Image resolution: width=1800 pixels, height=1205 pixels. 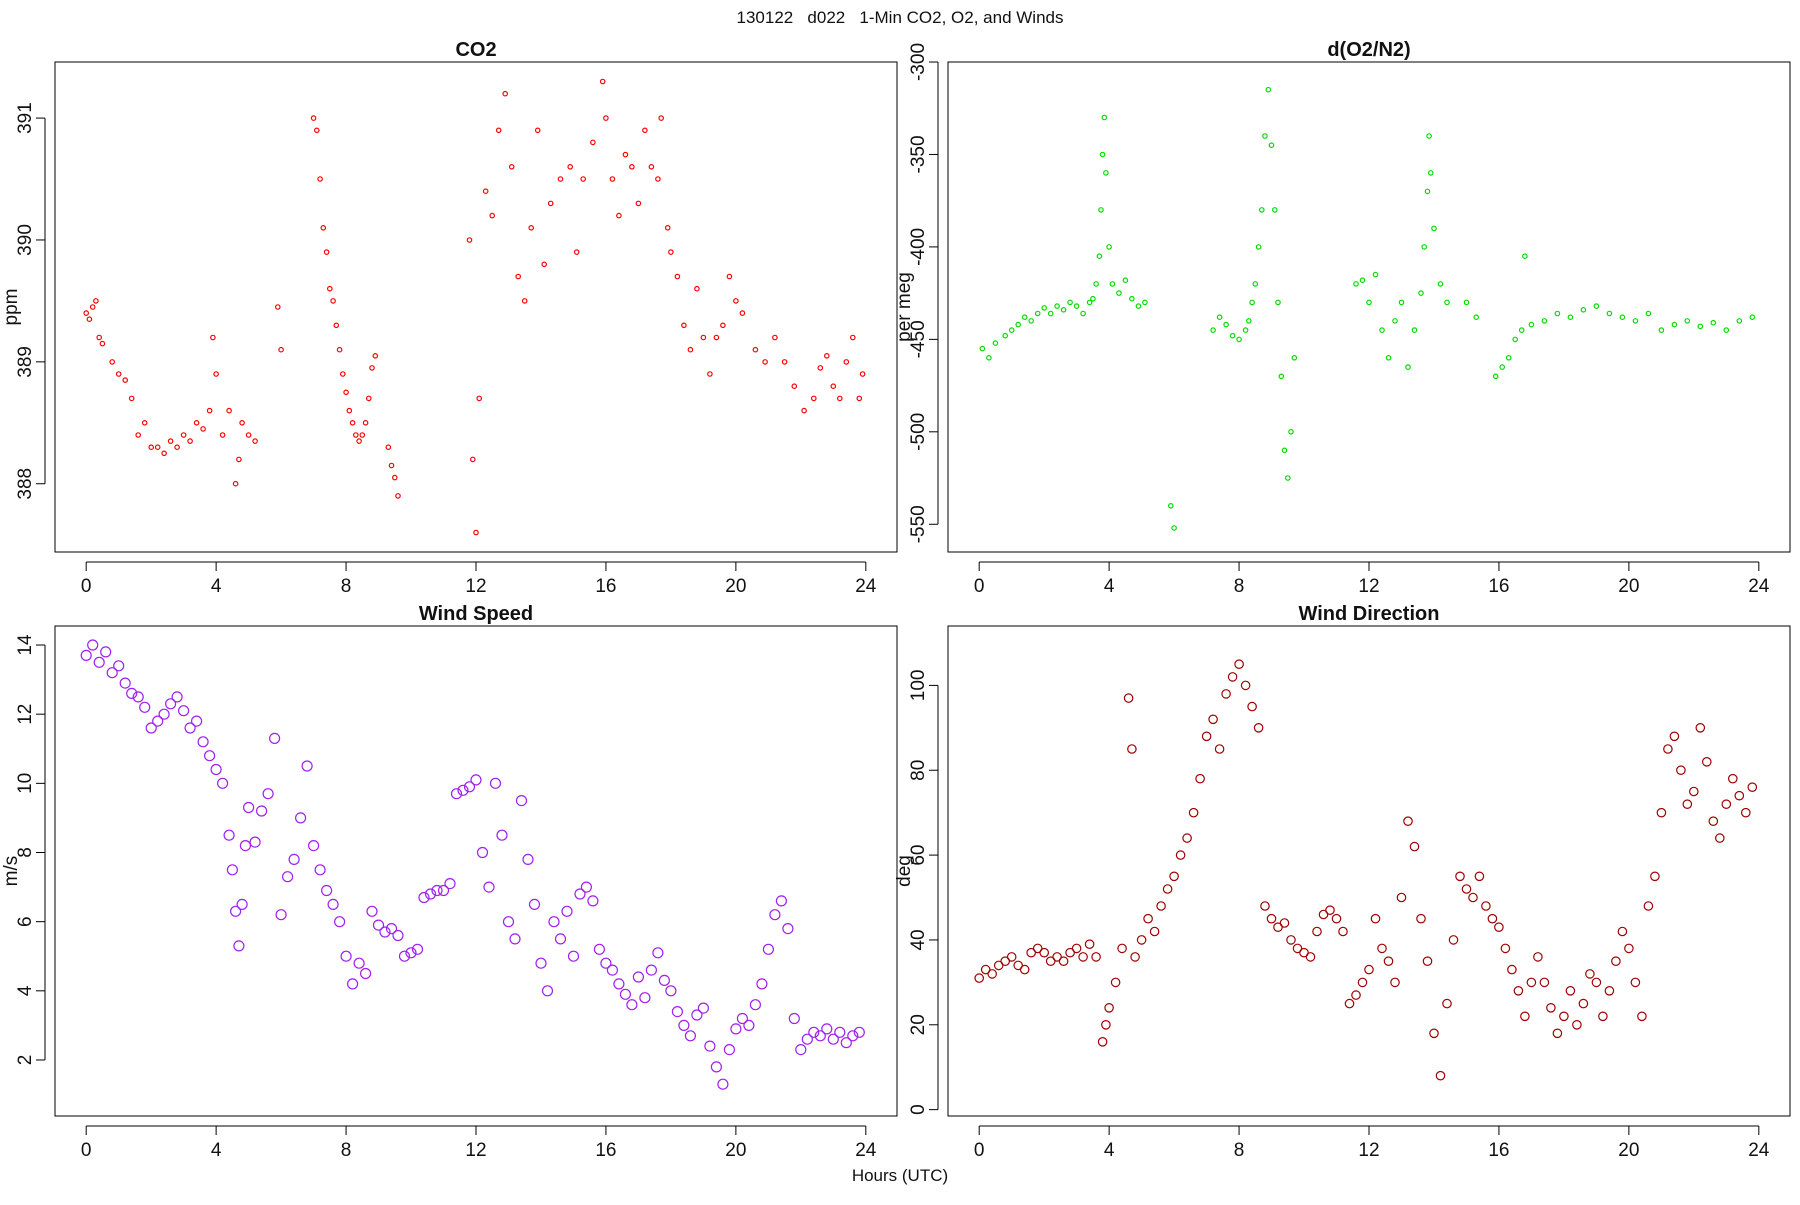 What do you see at coordinates (25, 362) in the screenshot?
I see `y-tick-label: 389` at bounding box center [25, 362].